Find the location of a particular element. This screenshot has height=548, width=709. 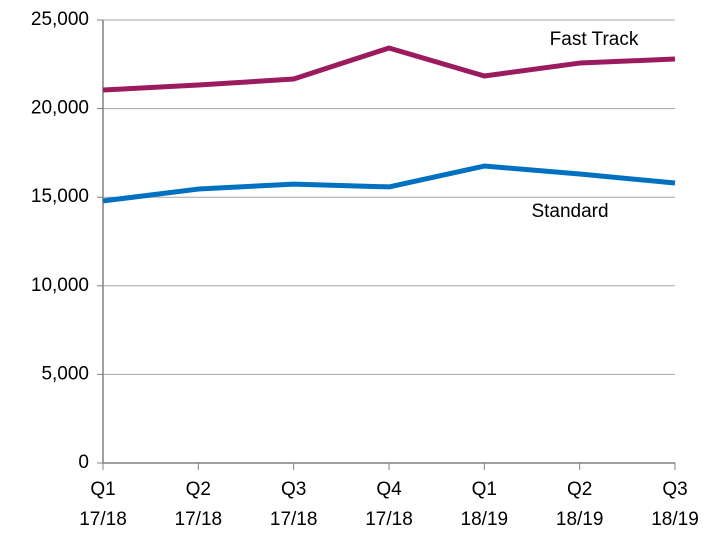

x-tick-label: Q2 17/18 is located at coordinates (198, 504).